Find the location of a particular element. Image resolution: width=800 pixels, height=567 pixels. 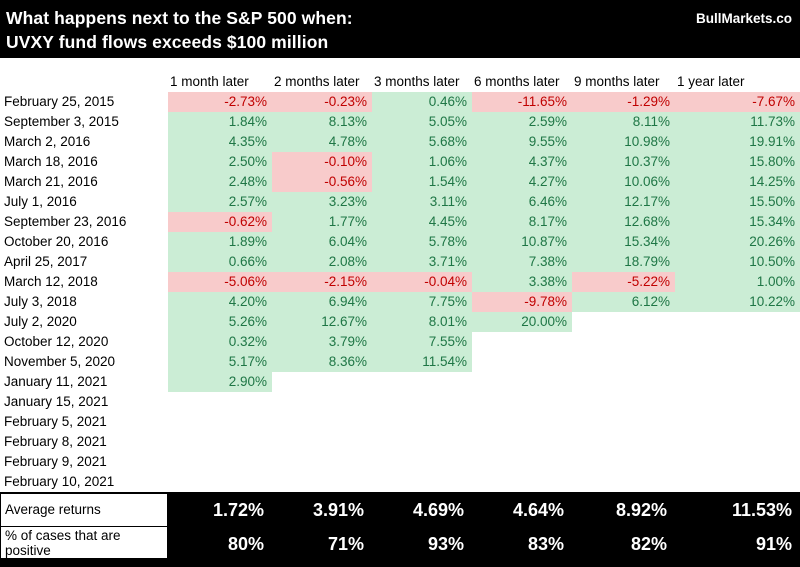

date-cell: January 15, 2021 is located at coordinates (56, 401).